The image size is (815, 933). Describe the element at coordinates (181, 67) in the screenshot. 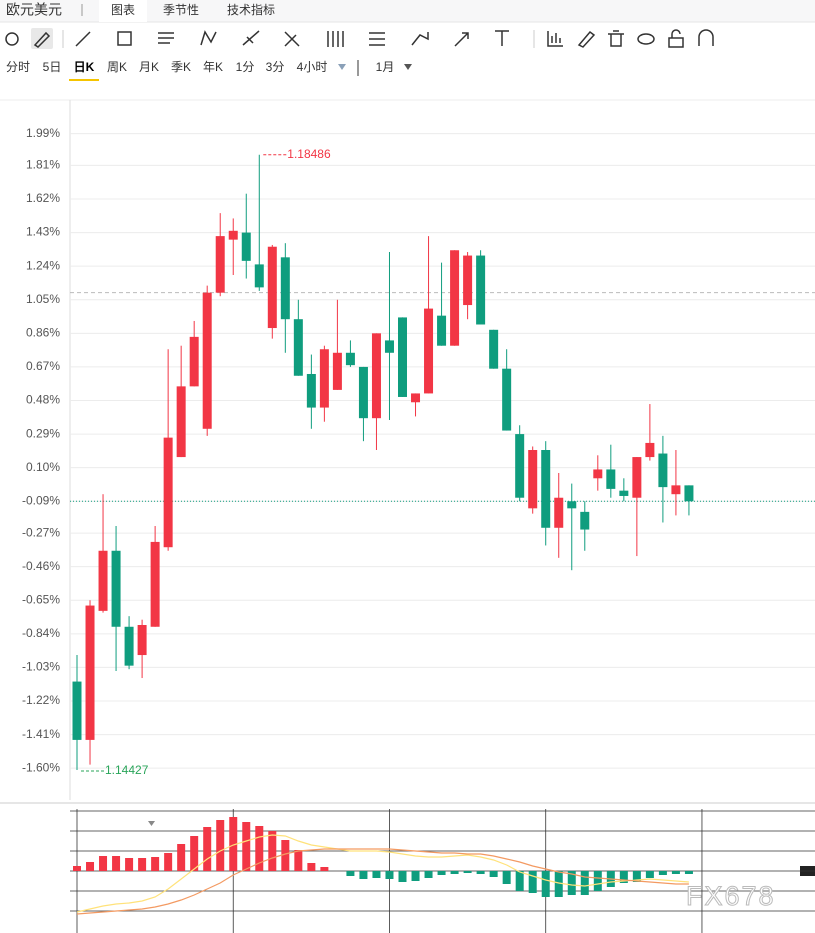

I see `period-option: 季K` at that location.